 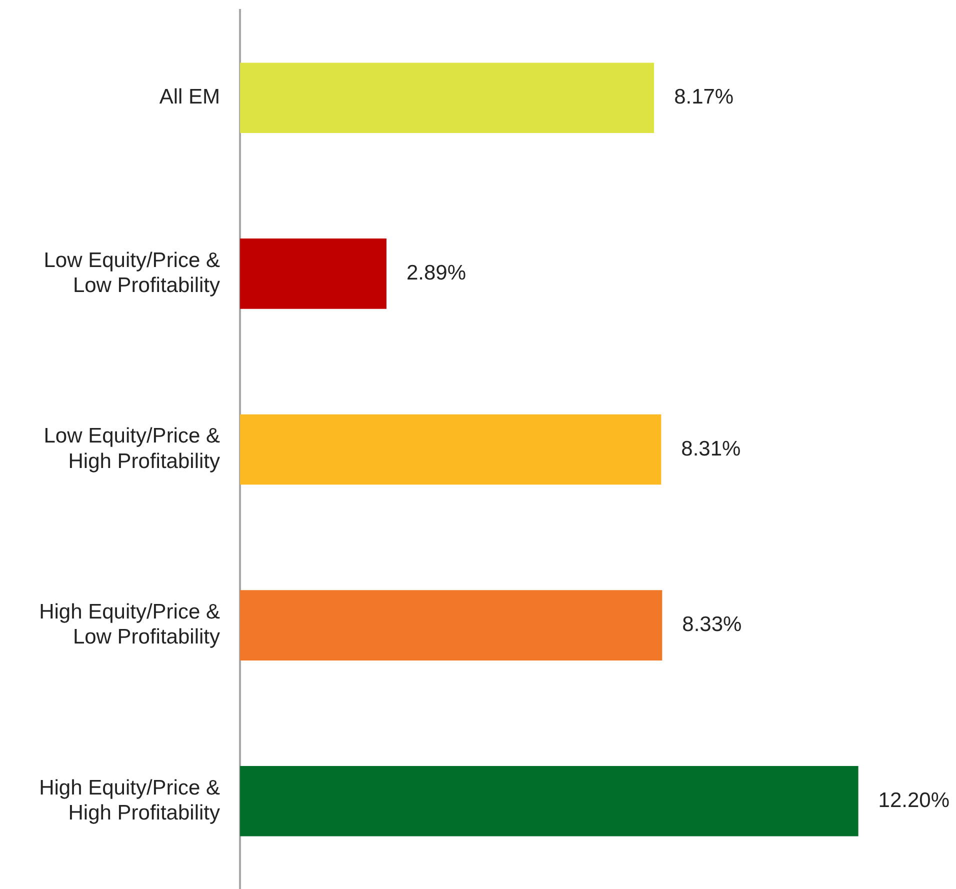 I want to click on y-tick-label: All EM, so click(x=189, y=97).